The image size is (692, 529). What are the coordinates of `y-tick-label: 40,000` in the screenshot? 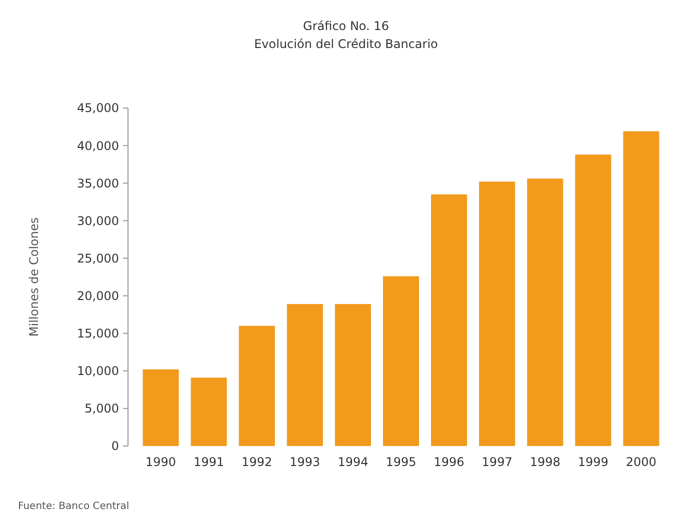 It's located at (98, 145).